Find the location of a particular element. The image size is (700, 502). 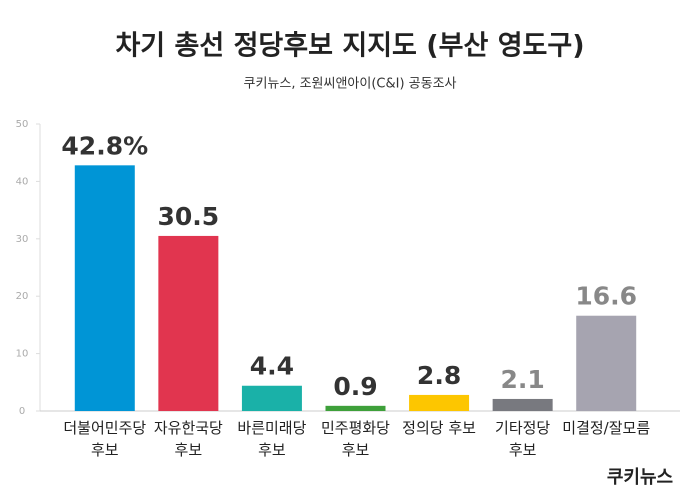

data-label: 2.1 is located at coordinates (522, 379).